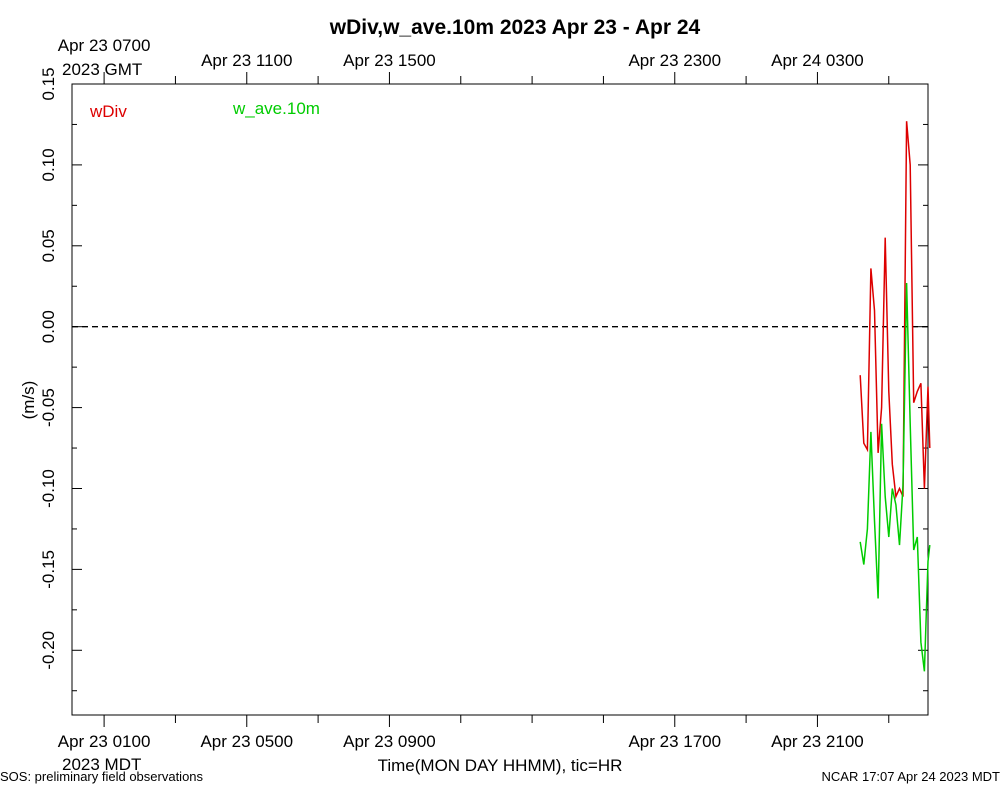  What do you see at coordinates (102, 776) in the screenshot?
I see `footer-left: SOS: preliminary field observations` at bounding box center [102, 776].